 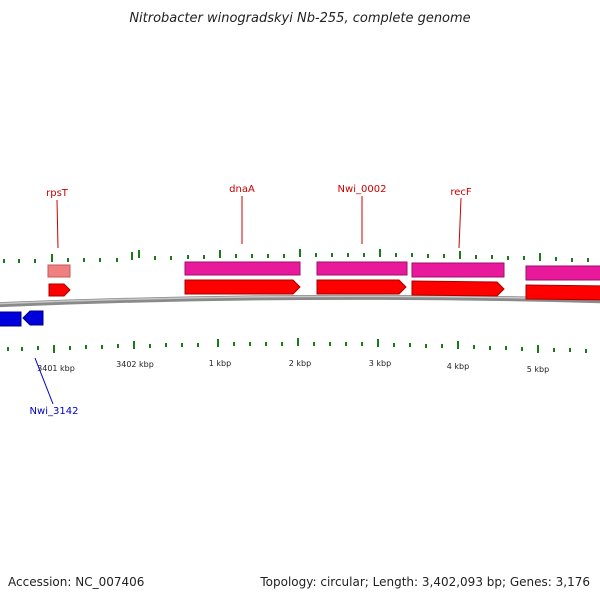 What do you see at coordinates (59, 271) in the screenshot?
I see `rpsT-rna-box` at bounding box center [59, 271].